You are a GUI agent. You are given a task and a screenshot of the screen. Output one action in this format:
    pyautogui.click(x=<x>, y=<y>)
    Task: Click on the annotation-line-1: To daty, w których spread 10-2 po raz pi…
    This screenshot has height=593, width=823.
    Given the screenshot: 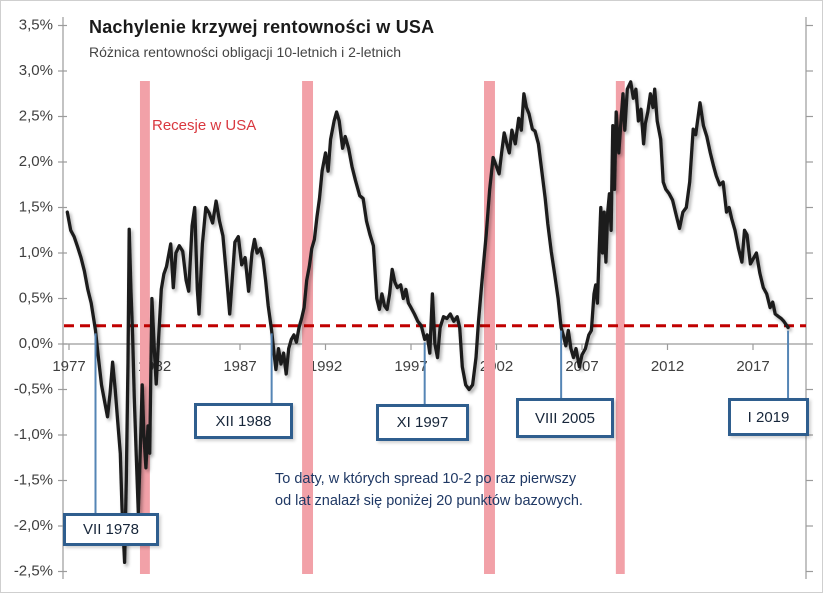 What is the action you would take?
    pyautogui.click(x=426, y=479)
    